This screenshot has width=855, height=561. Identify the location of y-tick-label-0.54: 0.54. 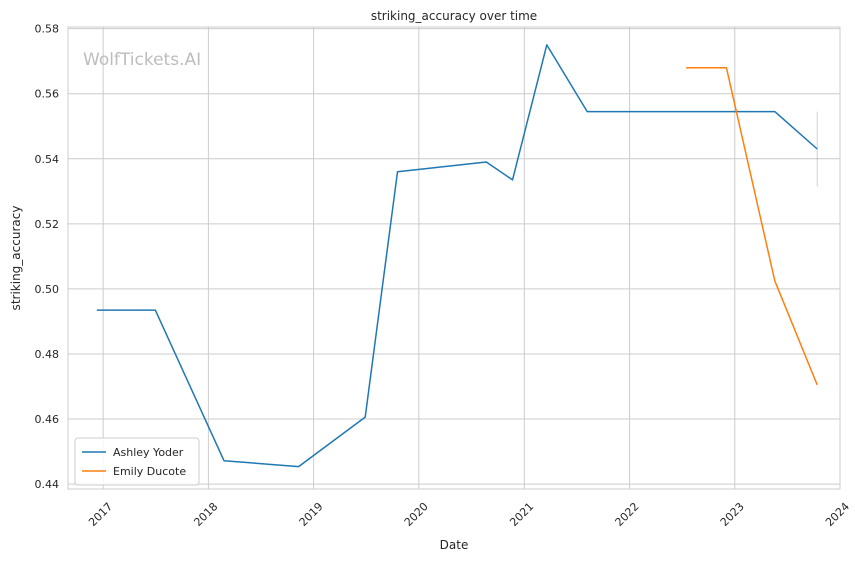
(47, 159).